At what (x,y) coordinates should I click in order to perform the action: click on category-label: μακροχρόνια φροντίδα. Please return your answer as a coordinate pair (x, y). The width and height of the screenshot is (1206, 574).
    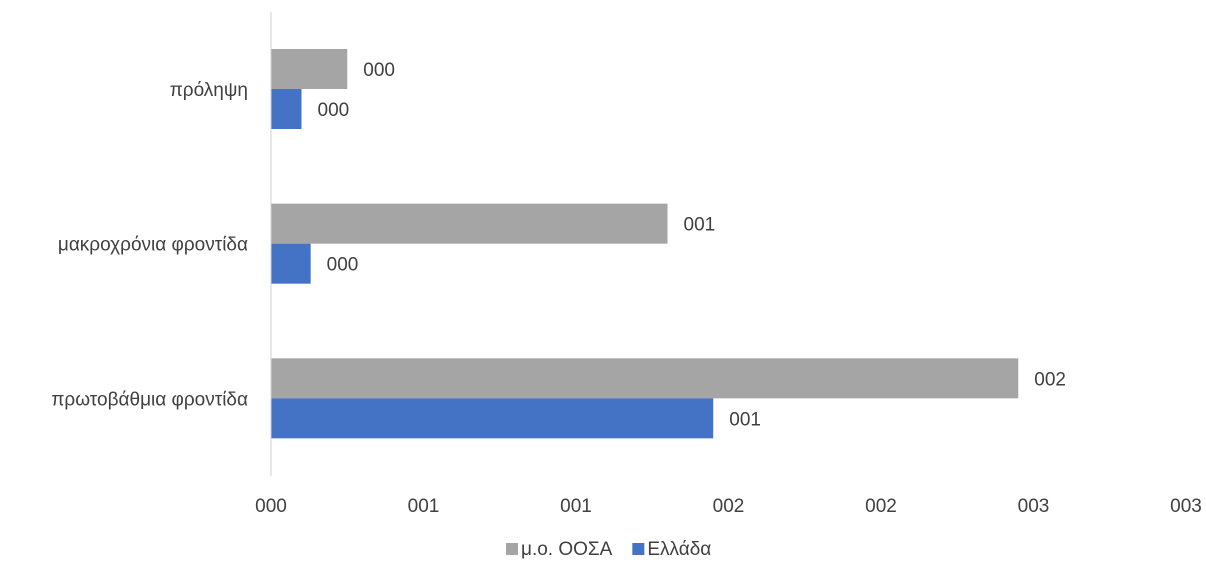
    Looking at the image, I should click on (153, 245).